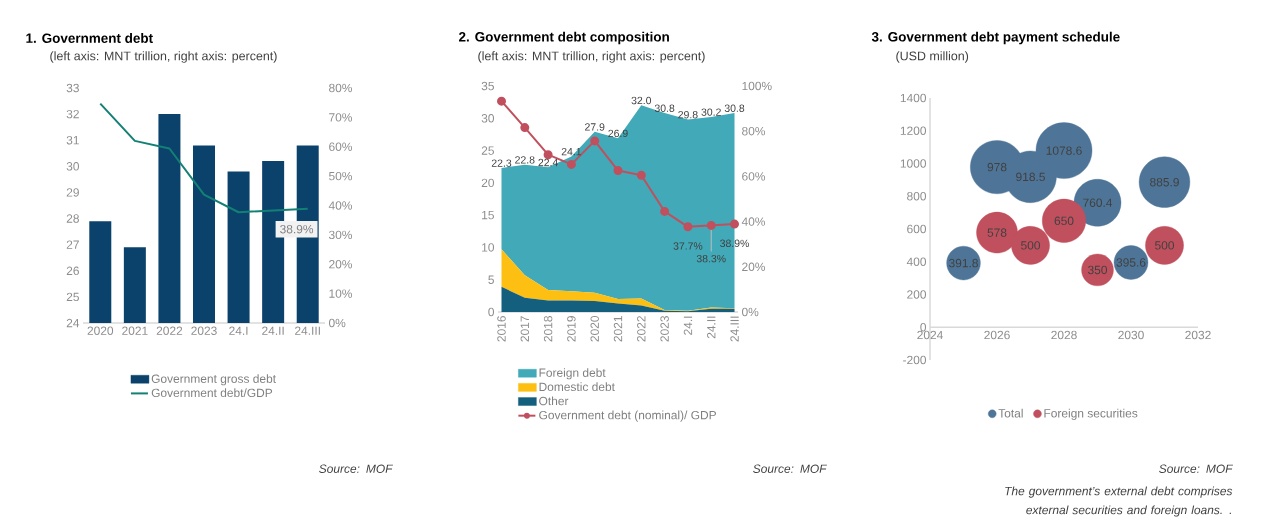 The height and width of the screenshot is (526, 1273). Describe the element at coordinates (913, 130) in the screenshot. I see `y-tick-label: 1200` at that location.